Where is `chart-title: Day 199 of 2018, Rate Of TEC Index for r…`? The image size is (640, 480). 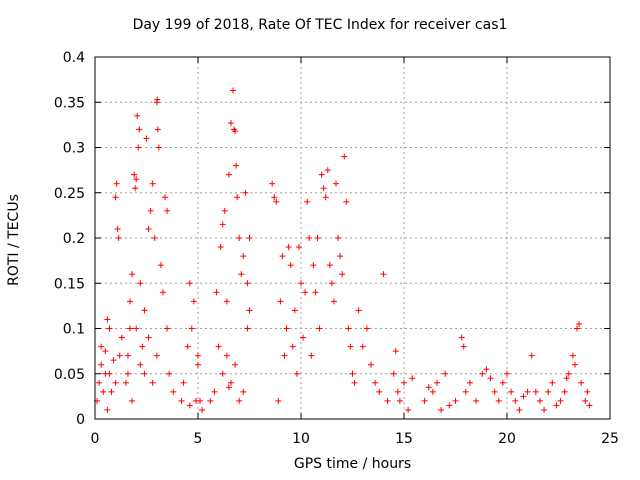 chart-title: Day 199 of 2018, Rate Of TEC Index for r… is located at coordinates (320, 25).